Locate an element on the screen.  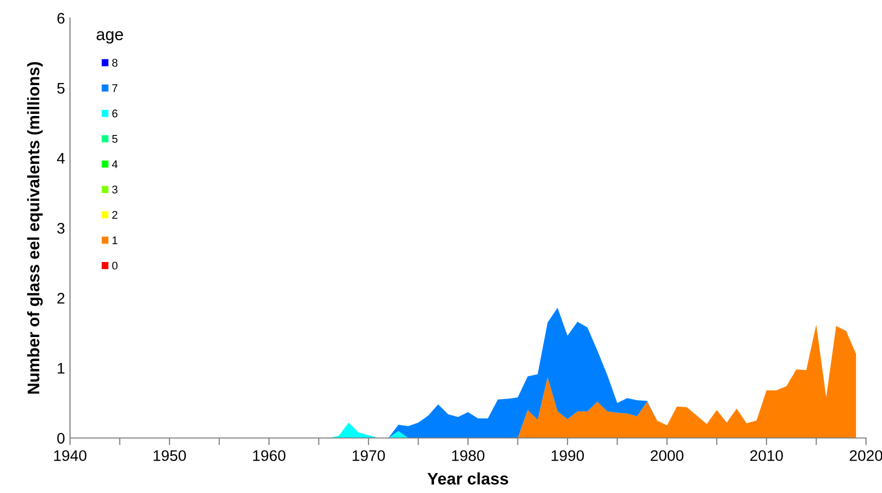
legend-label: 1 is located at coordinates (115, 240).